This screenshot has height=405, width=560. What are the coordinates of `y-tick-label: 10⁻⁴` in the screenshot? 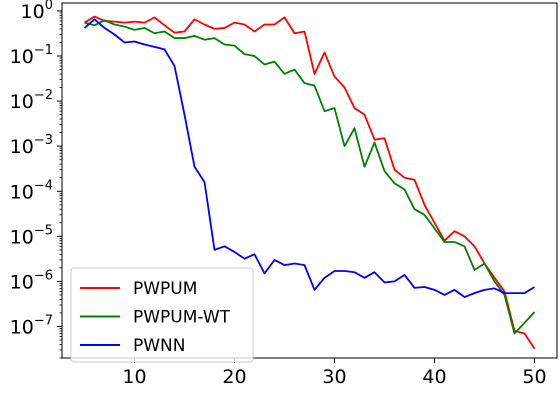 It's located at (31, 190).